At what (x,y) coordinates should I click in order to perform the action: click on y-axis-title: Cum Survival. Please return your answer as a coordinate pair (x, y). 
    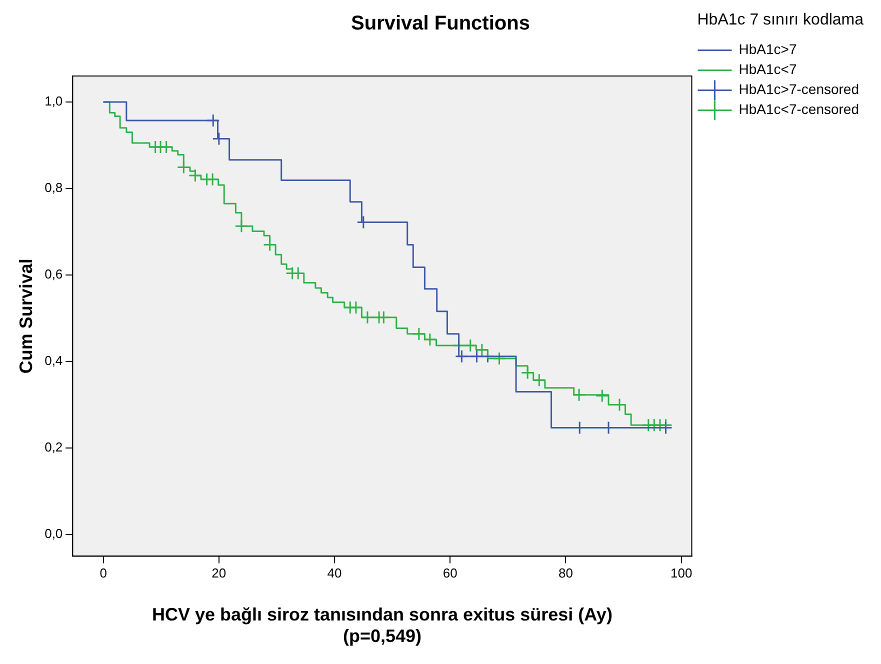
    Looking at the image, I should click on (26, 316).